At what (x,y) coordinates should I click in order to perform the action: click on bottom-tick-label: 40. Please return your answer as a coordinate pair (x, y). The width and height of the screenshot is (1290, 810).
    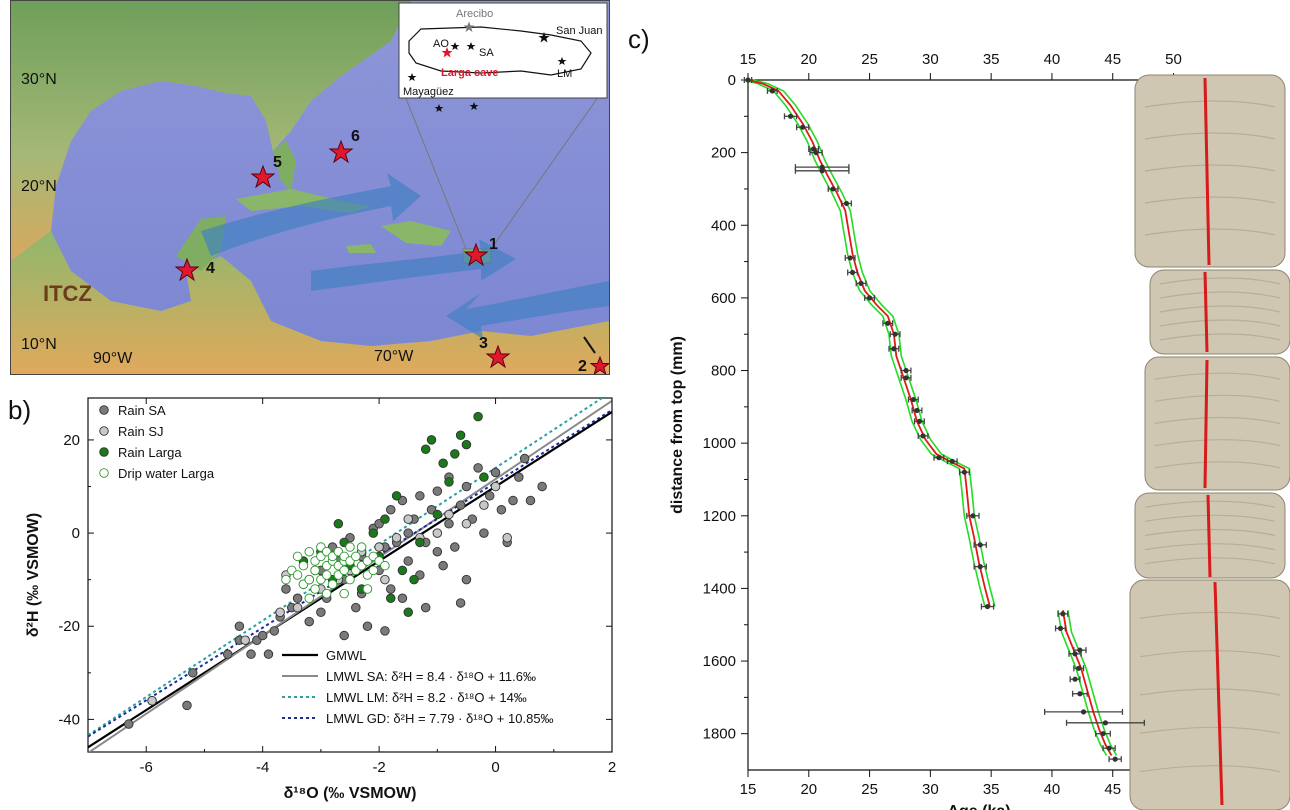
    Looking at the image, I should click on (1052, 789).